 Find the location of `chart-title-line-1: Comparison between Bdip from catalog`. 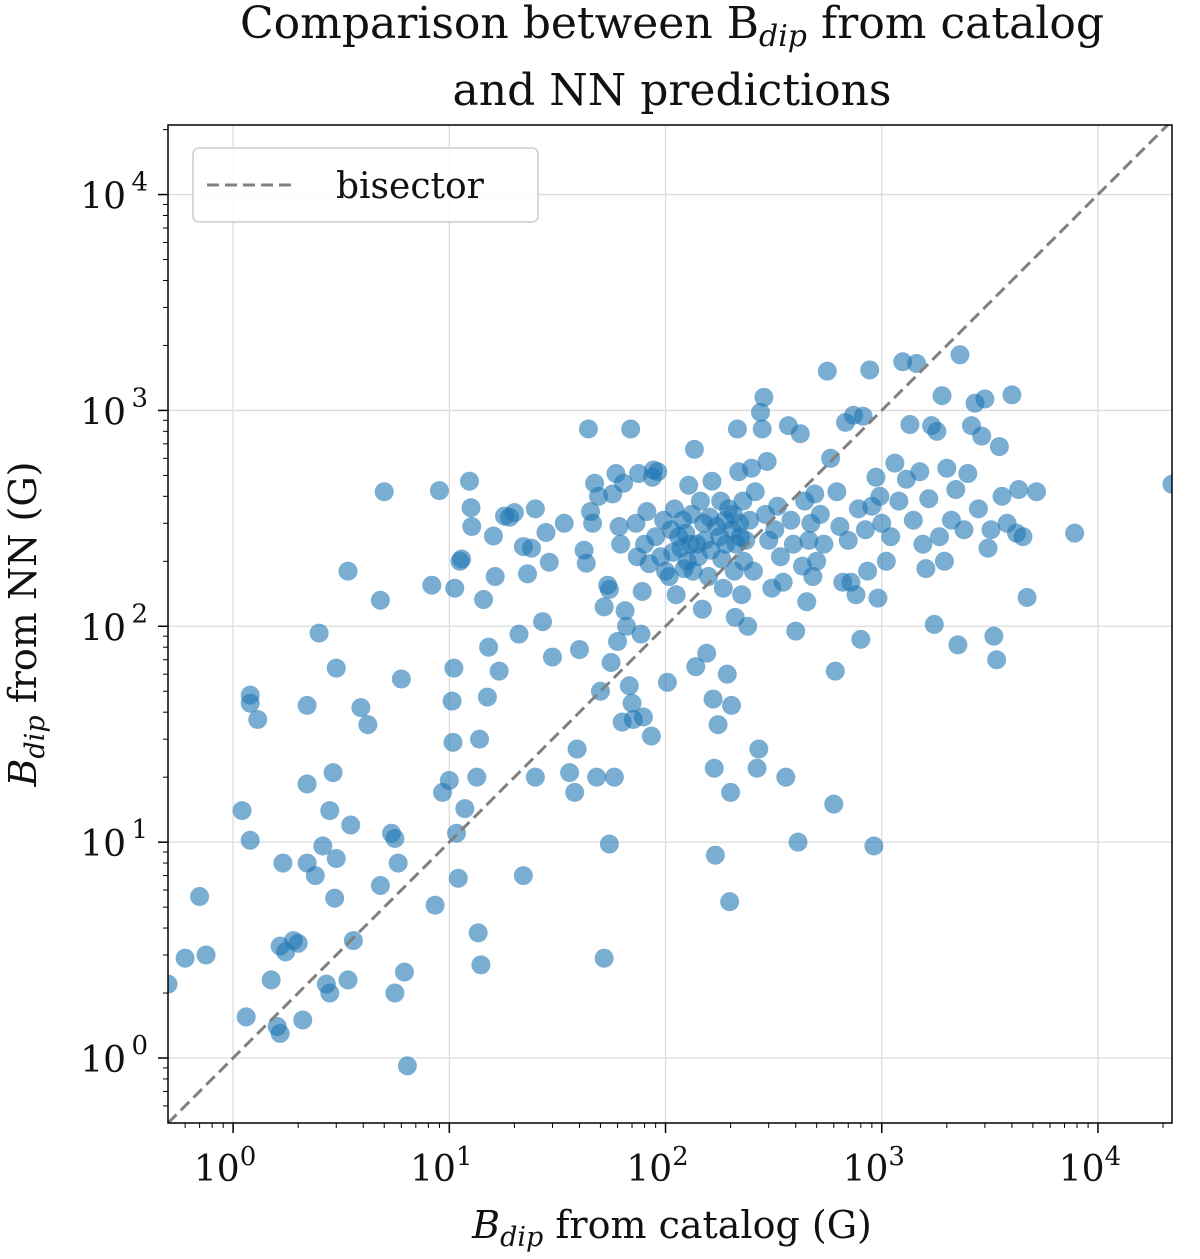

chart-title-line-1: Comparison between Bdip from catalog is located at coordinates (672, 27).